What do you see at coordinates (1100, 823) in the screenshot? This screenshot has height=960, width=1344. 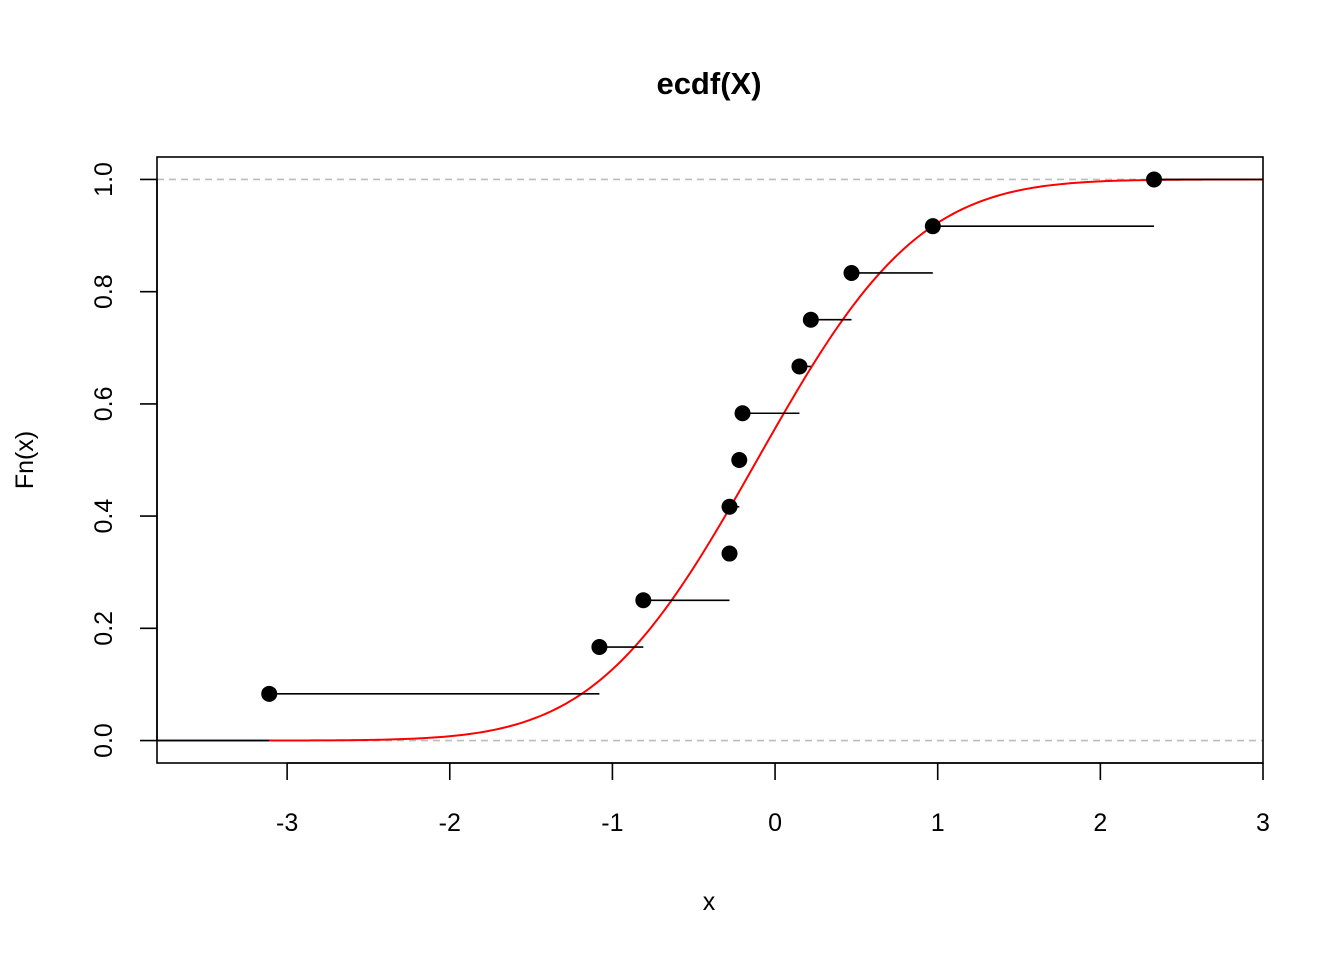 I see `x-tick-label-5: 2` at bounding box center [1100, 823].